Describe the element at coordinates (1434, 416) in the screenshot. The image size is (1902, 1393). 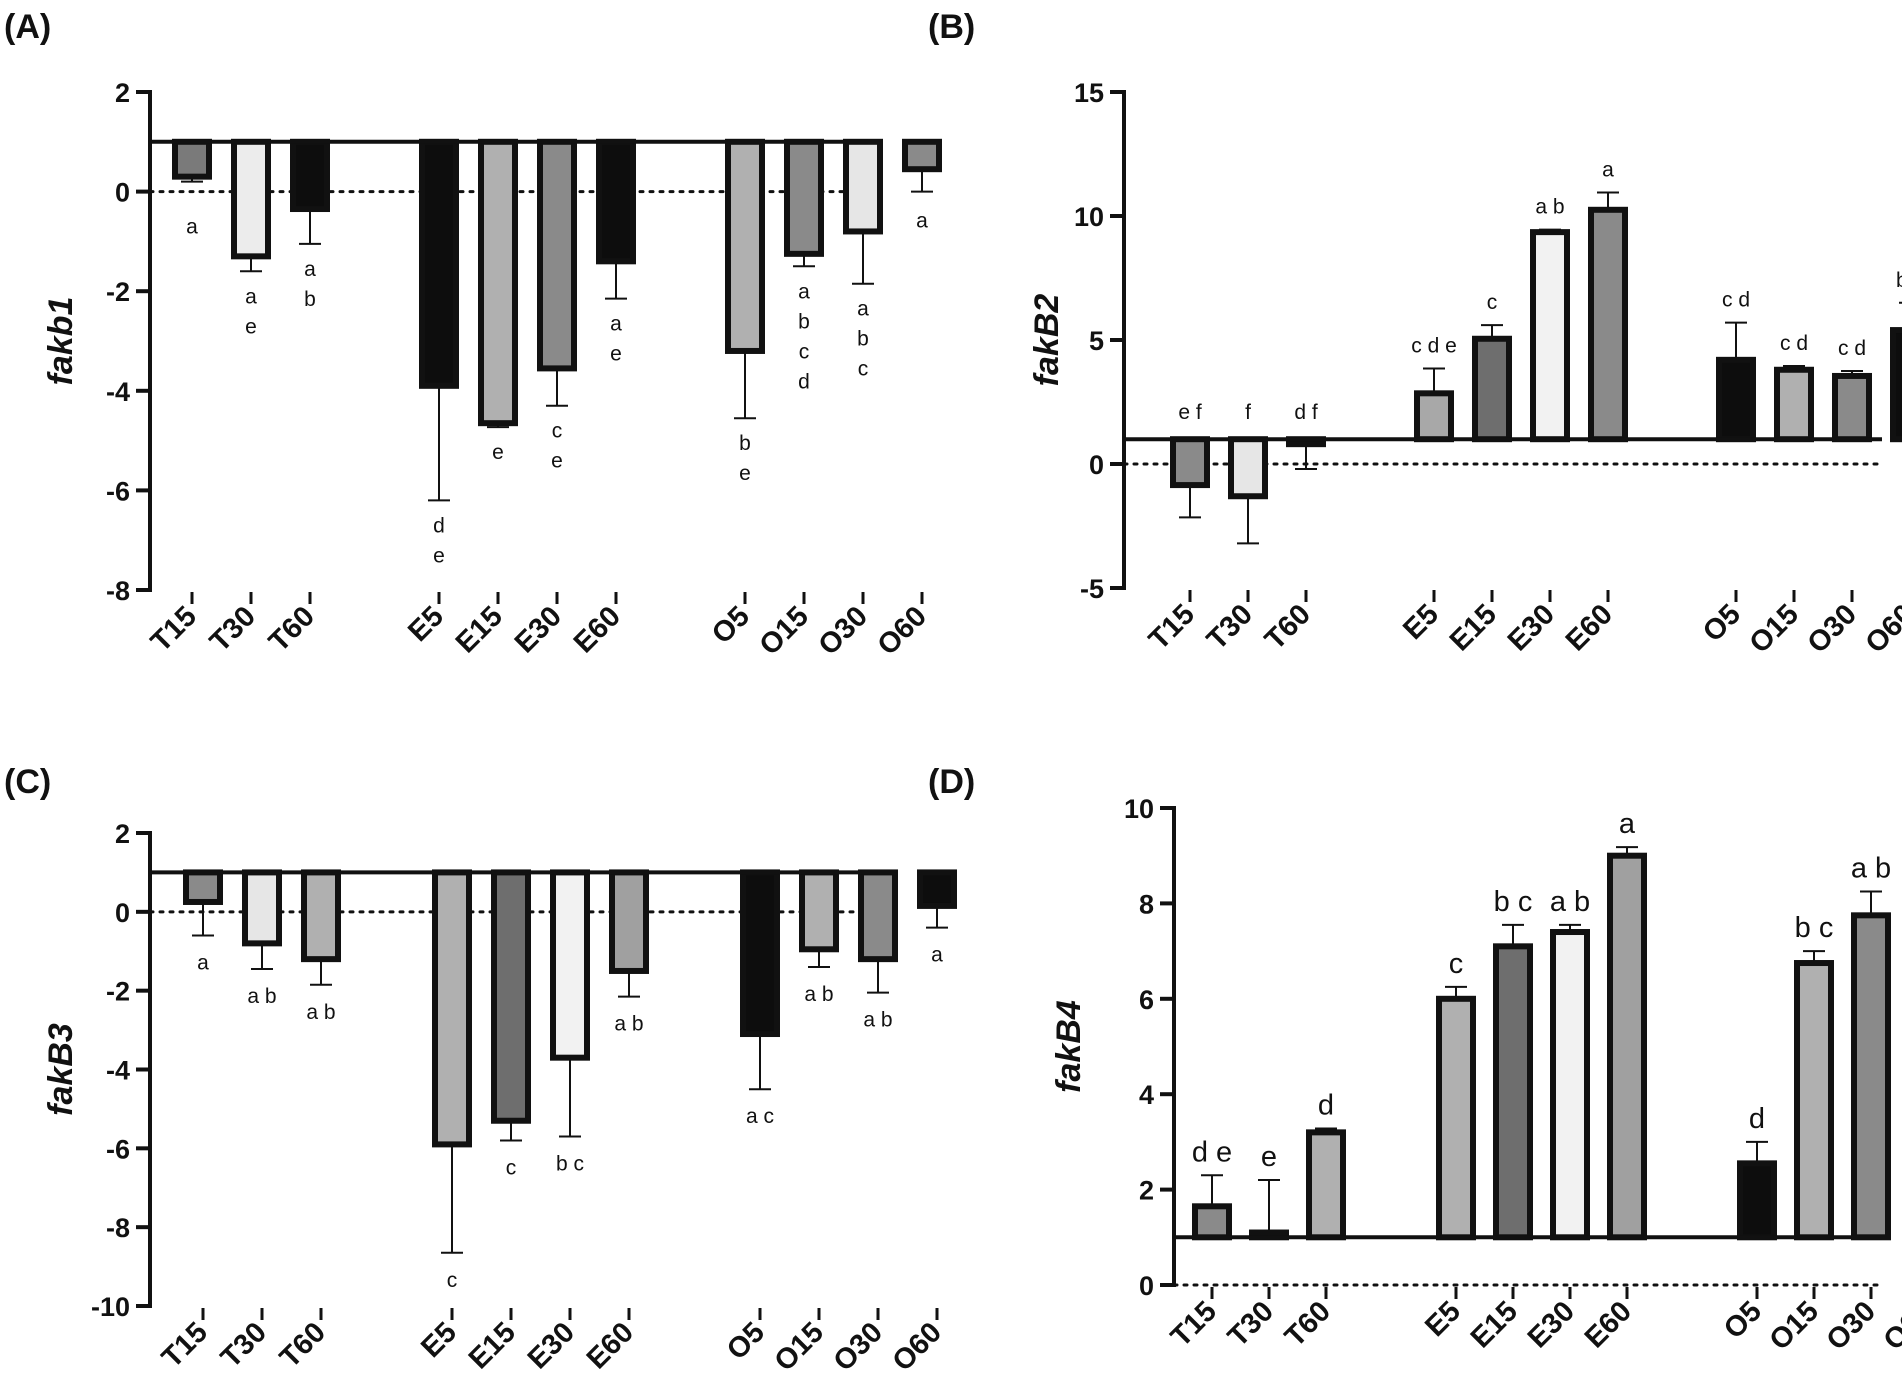
I see `bar-e5` at that location.